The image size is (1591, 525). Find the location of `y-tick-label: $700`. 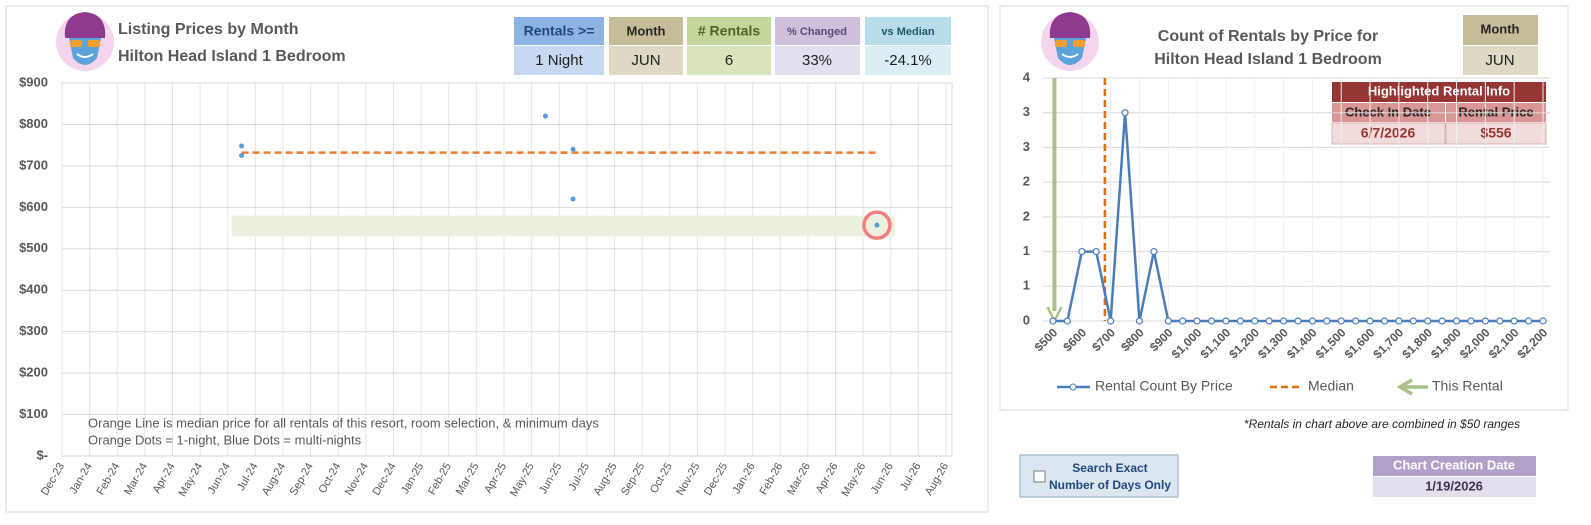

y-tick-label: $700 is located at coordinates (33, 164).